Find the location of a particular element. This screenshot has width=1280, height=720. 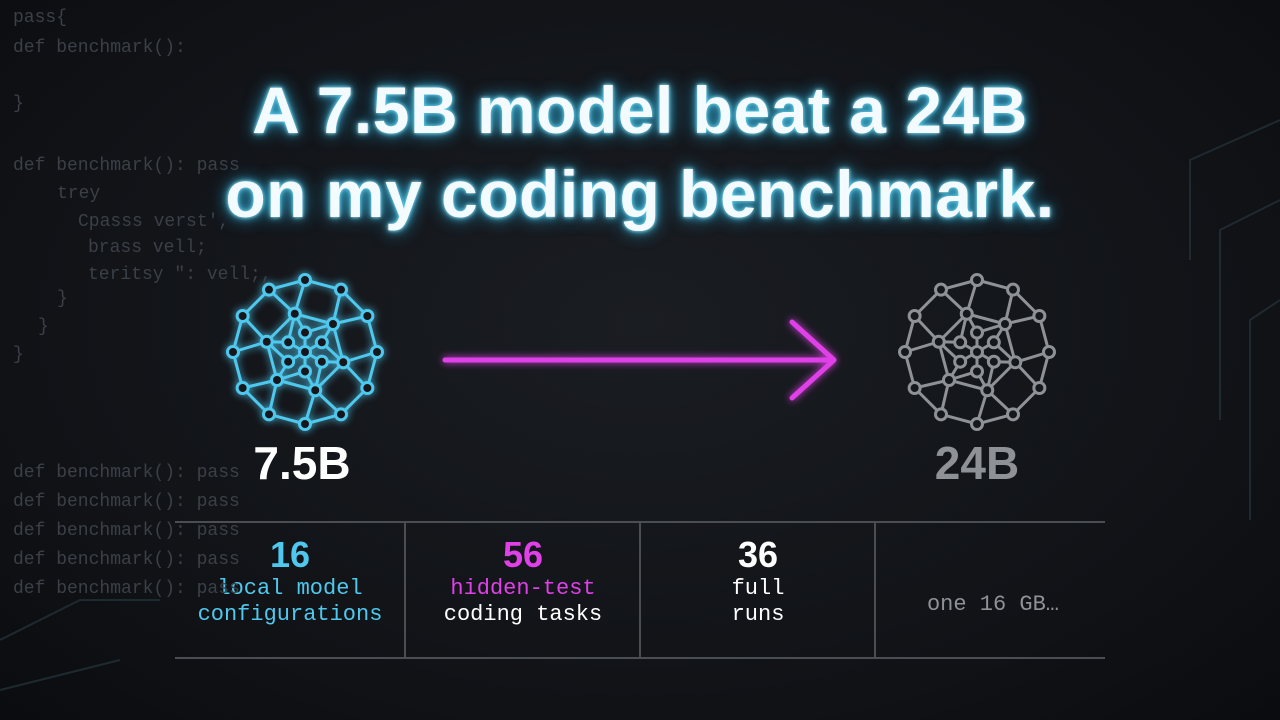

arrow-head is located at coordinates (813, 360).